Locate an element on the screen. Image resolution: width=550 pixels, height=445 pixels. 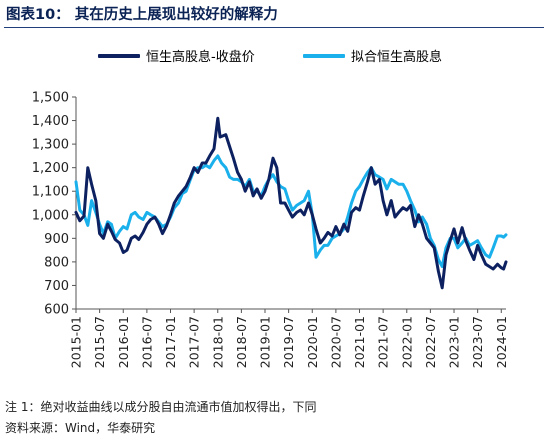
x-tick-label: 2017-01 is located at coordinates (170, 342).